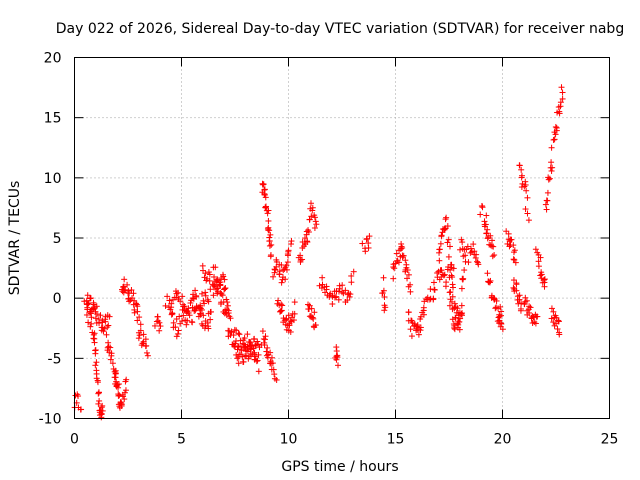  I want to click on y-axis-label: SDTVAR / TECUs, so click(15, 238).